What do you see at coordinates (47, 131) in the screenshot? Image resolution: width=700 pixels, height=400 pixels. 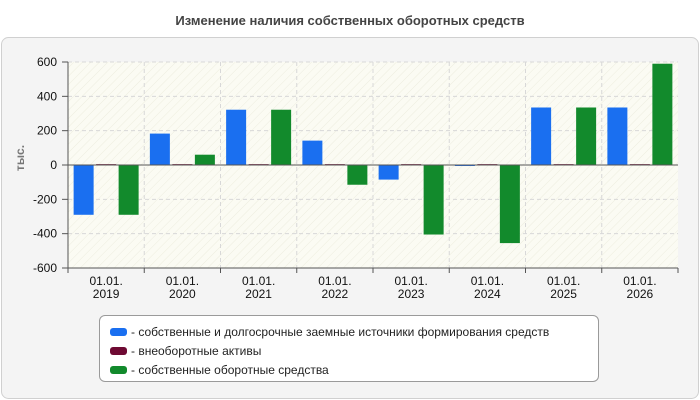 I see `y-tick-label: 200` at bounding box center [47, 131].